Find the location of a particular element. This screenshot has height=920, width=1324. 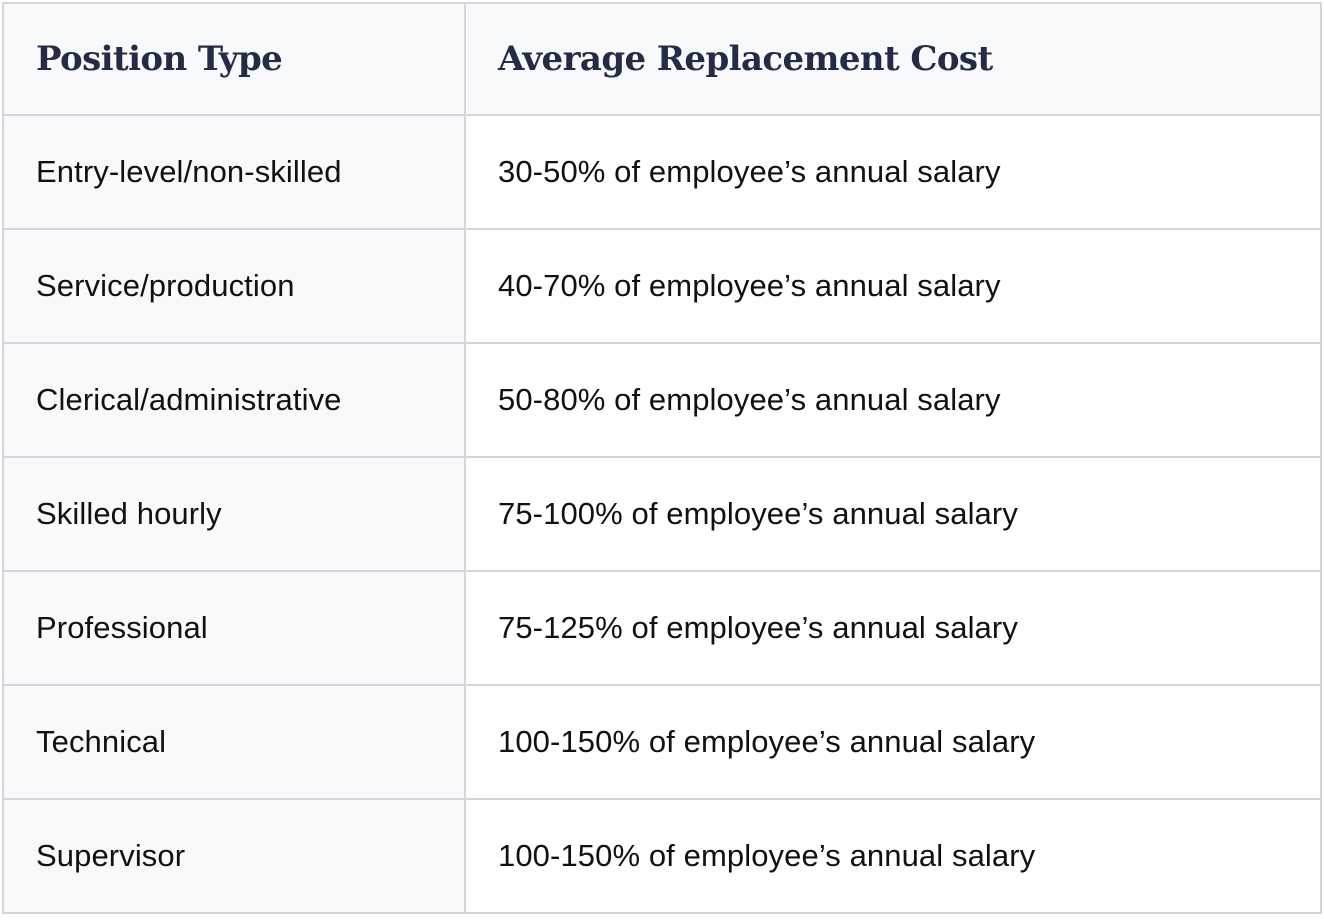

header-row: Position Type Average Replacement Cost is located at coordinates (662, 59).